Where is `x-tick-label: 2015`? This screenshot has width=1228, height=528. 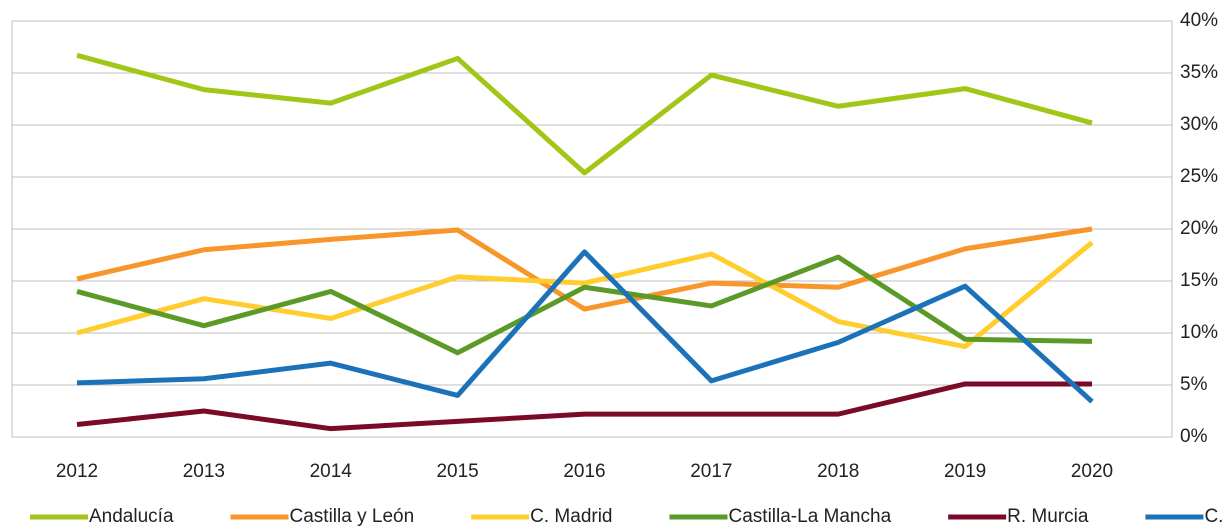 x-tick-label: 2015 is located at coordinates (457, 471).